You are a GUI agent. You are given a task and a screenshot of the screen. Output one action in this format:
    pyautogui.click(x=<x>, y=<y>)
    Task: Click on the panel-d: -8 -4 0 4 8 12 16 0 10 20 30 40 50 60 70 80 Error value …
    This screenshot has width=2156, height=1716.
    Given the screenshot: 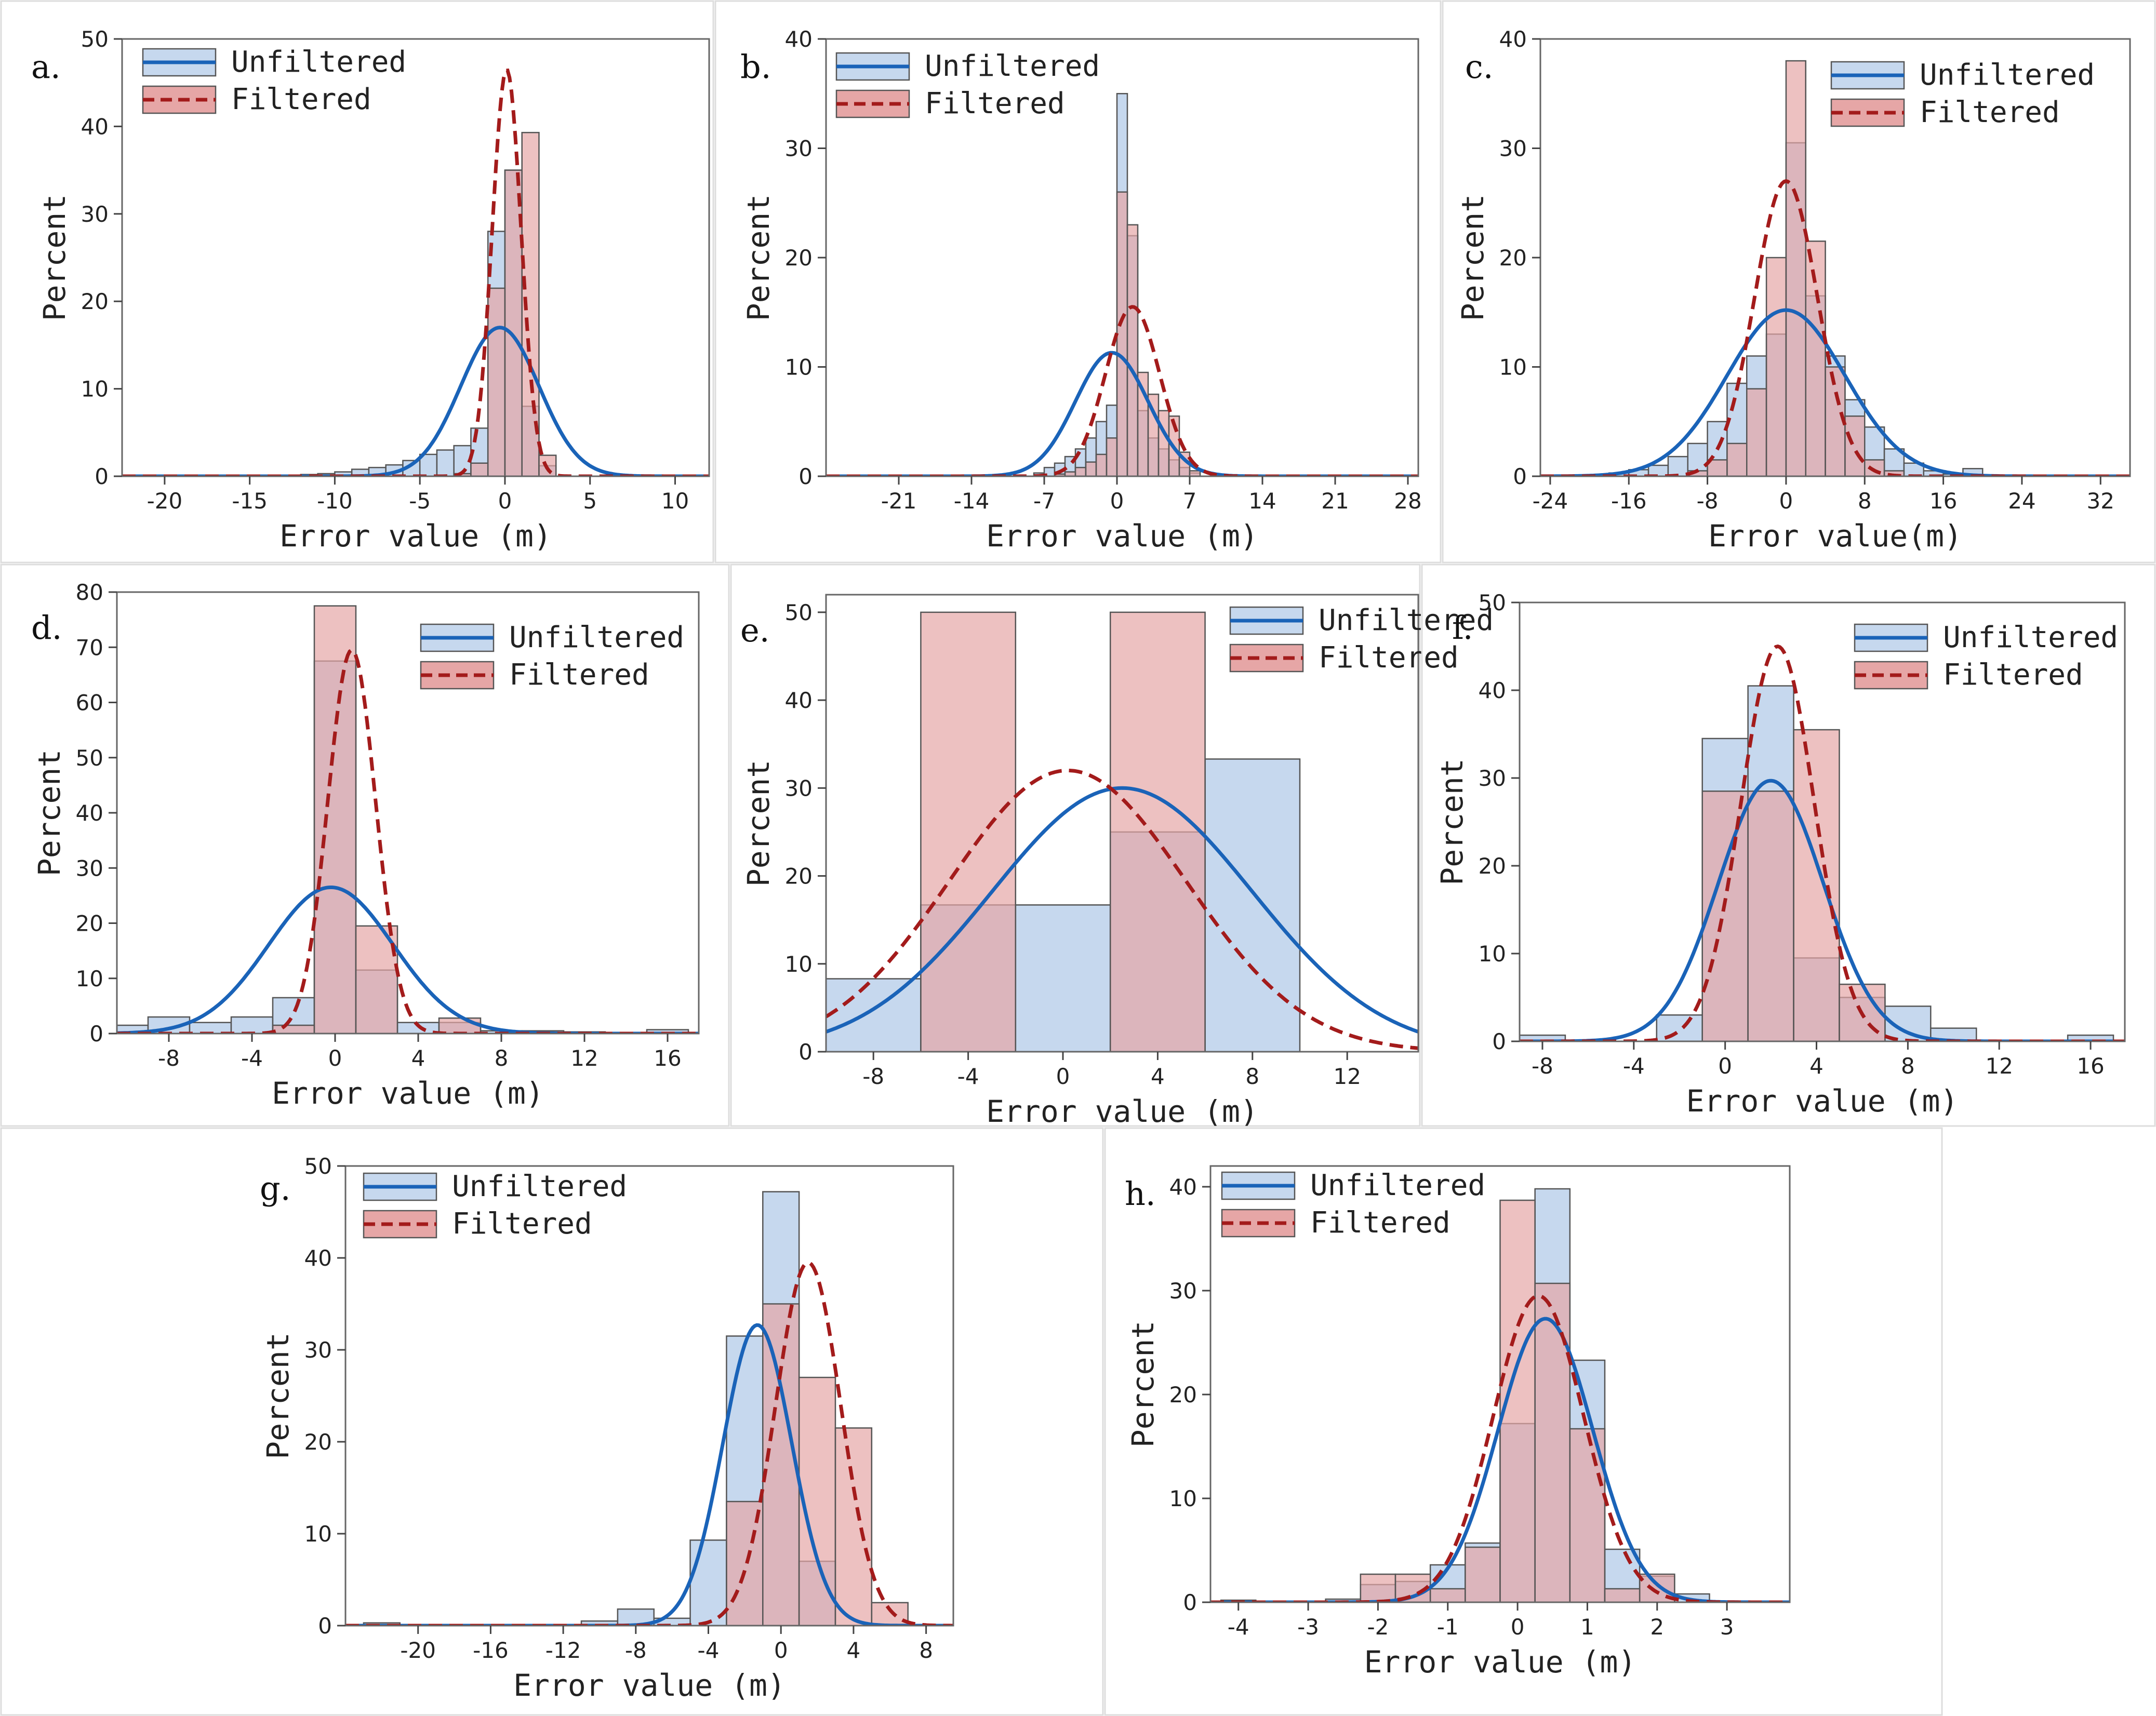 What is the action you would take?
    pyautogui.click(x=365, y=845)
    